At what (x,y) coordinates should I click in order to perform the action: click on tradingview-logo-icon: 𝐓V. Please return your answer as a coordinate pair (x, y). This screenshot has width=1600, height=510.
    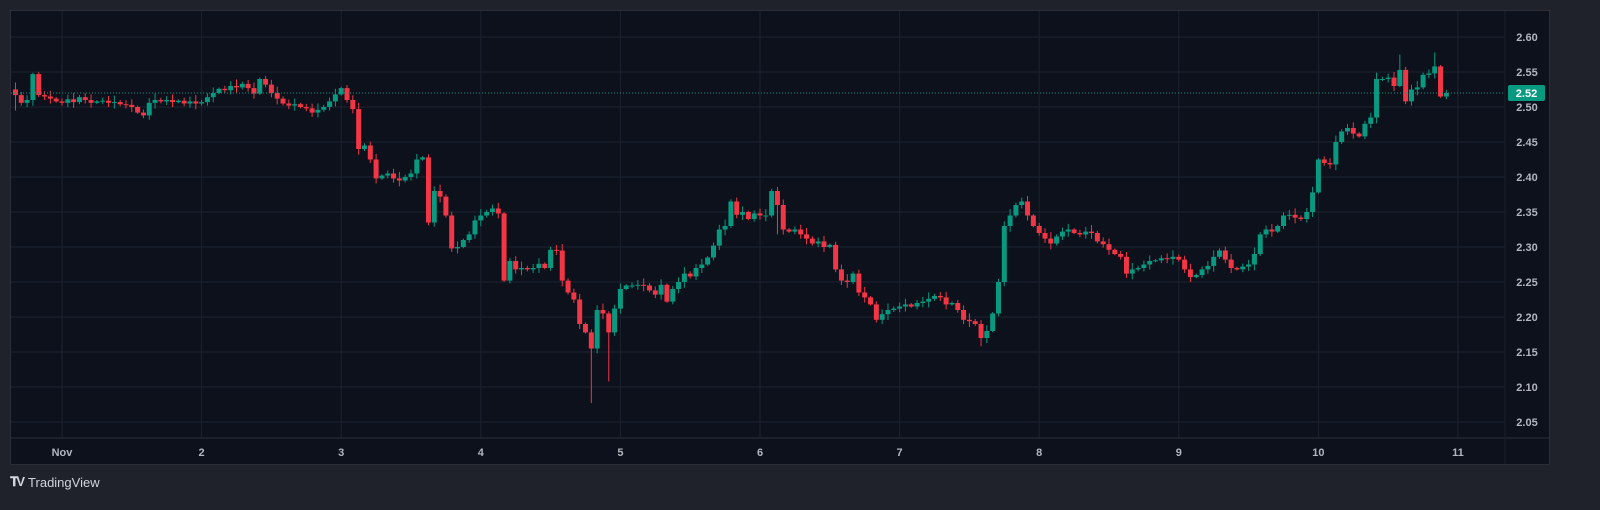
    Looking at the image, I should click on (17, 481).